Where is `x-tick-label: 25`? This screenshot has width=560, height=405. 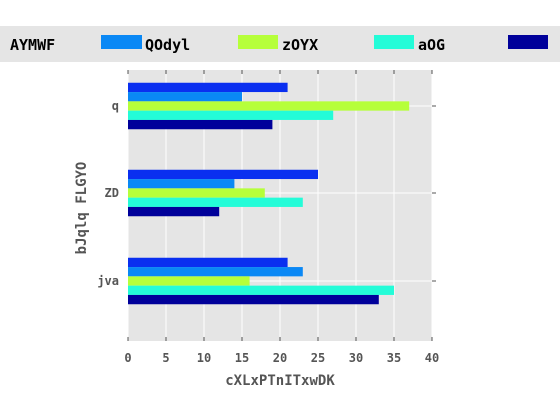 x-tick-label: 25 is located at coordinates (318, 358).